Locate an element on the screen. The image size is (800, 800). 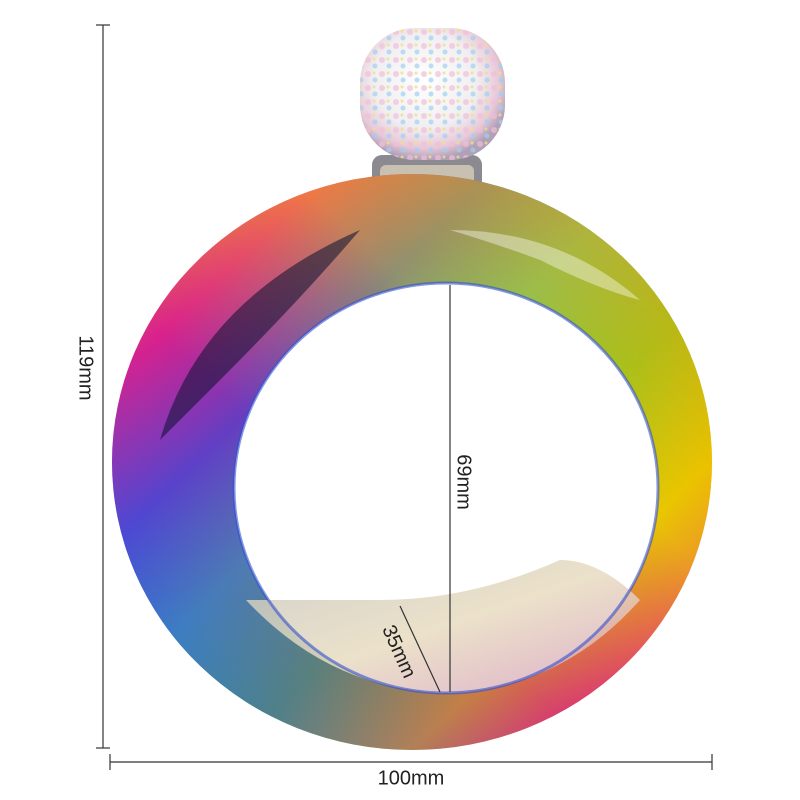
inner-diameter-label: 69mm is located at coordinates (464, 482).